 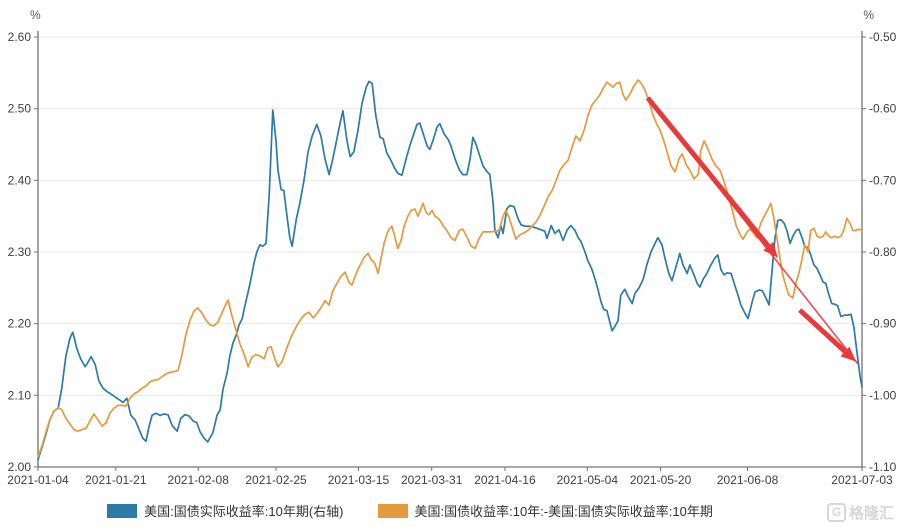 I want to click on left-axis-unit-label: %, so click(x=35, y=15).